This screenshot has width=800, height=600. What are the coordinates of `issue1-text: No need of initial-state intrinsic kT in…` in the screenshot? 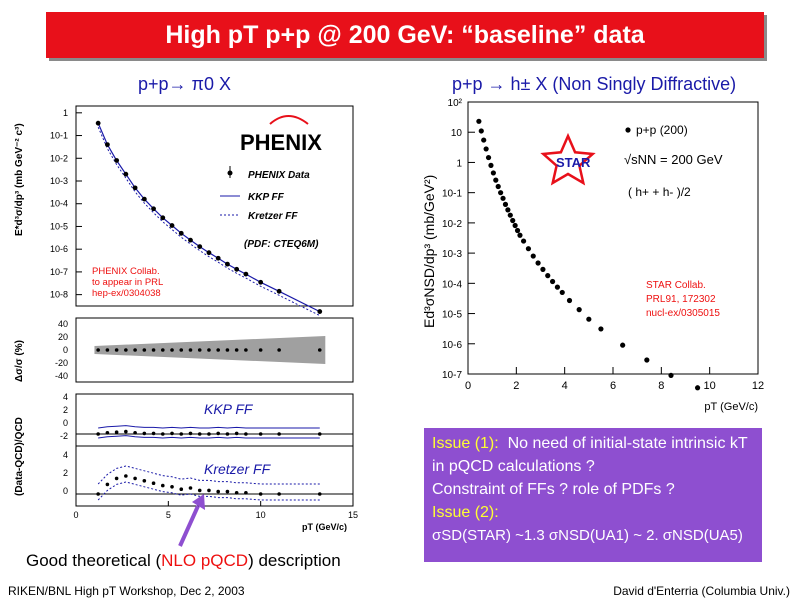 It's located at (590, 455).